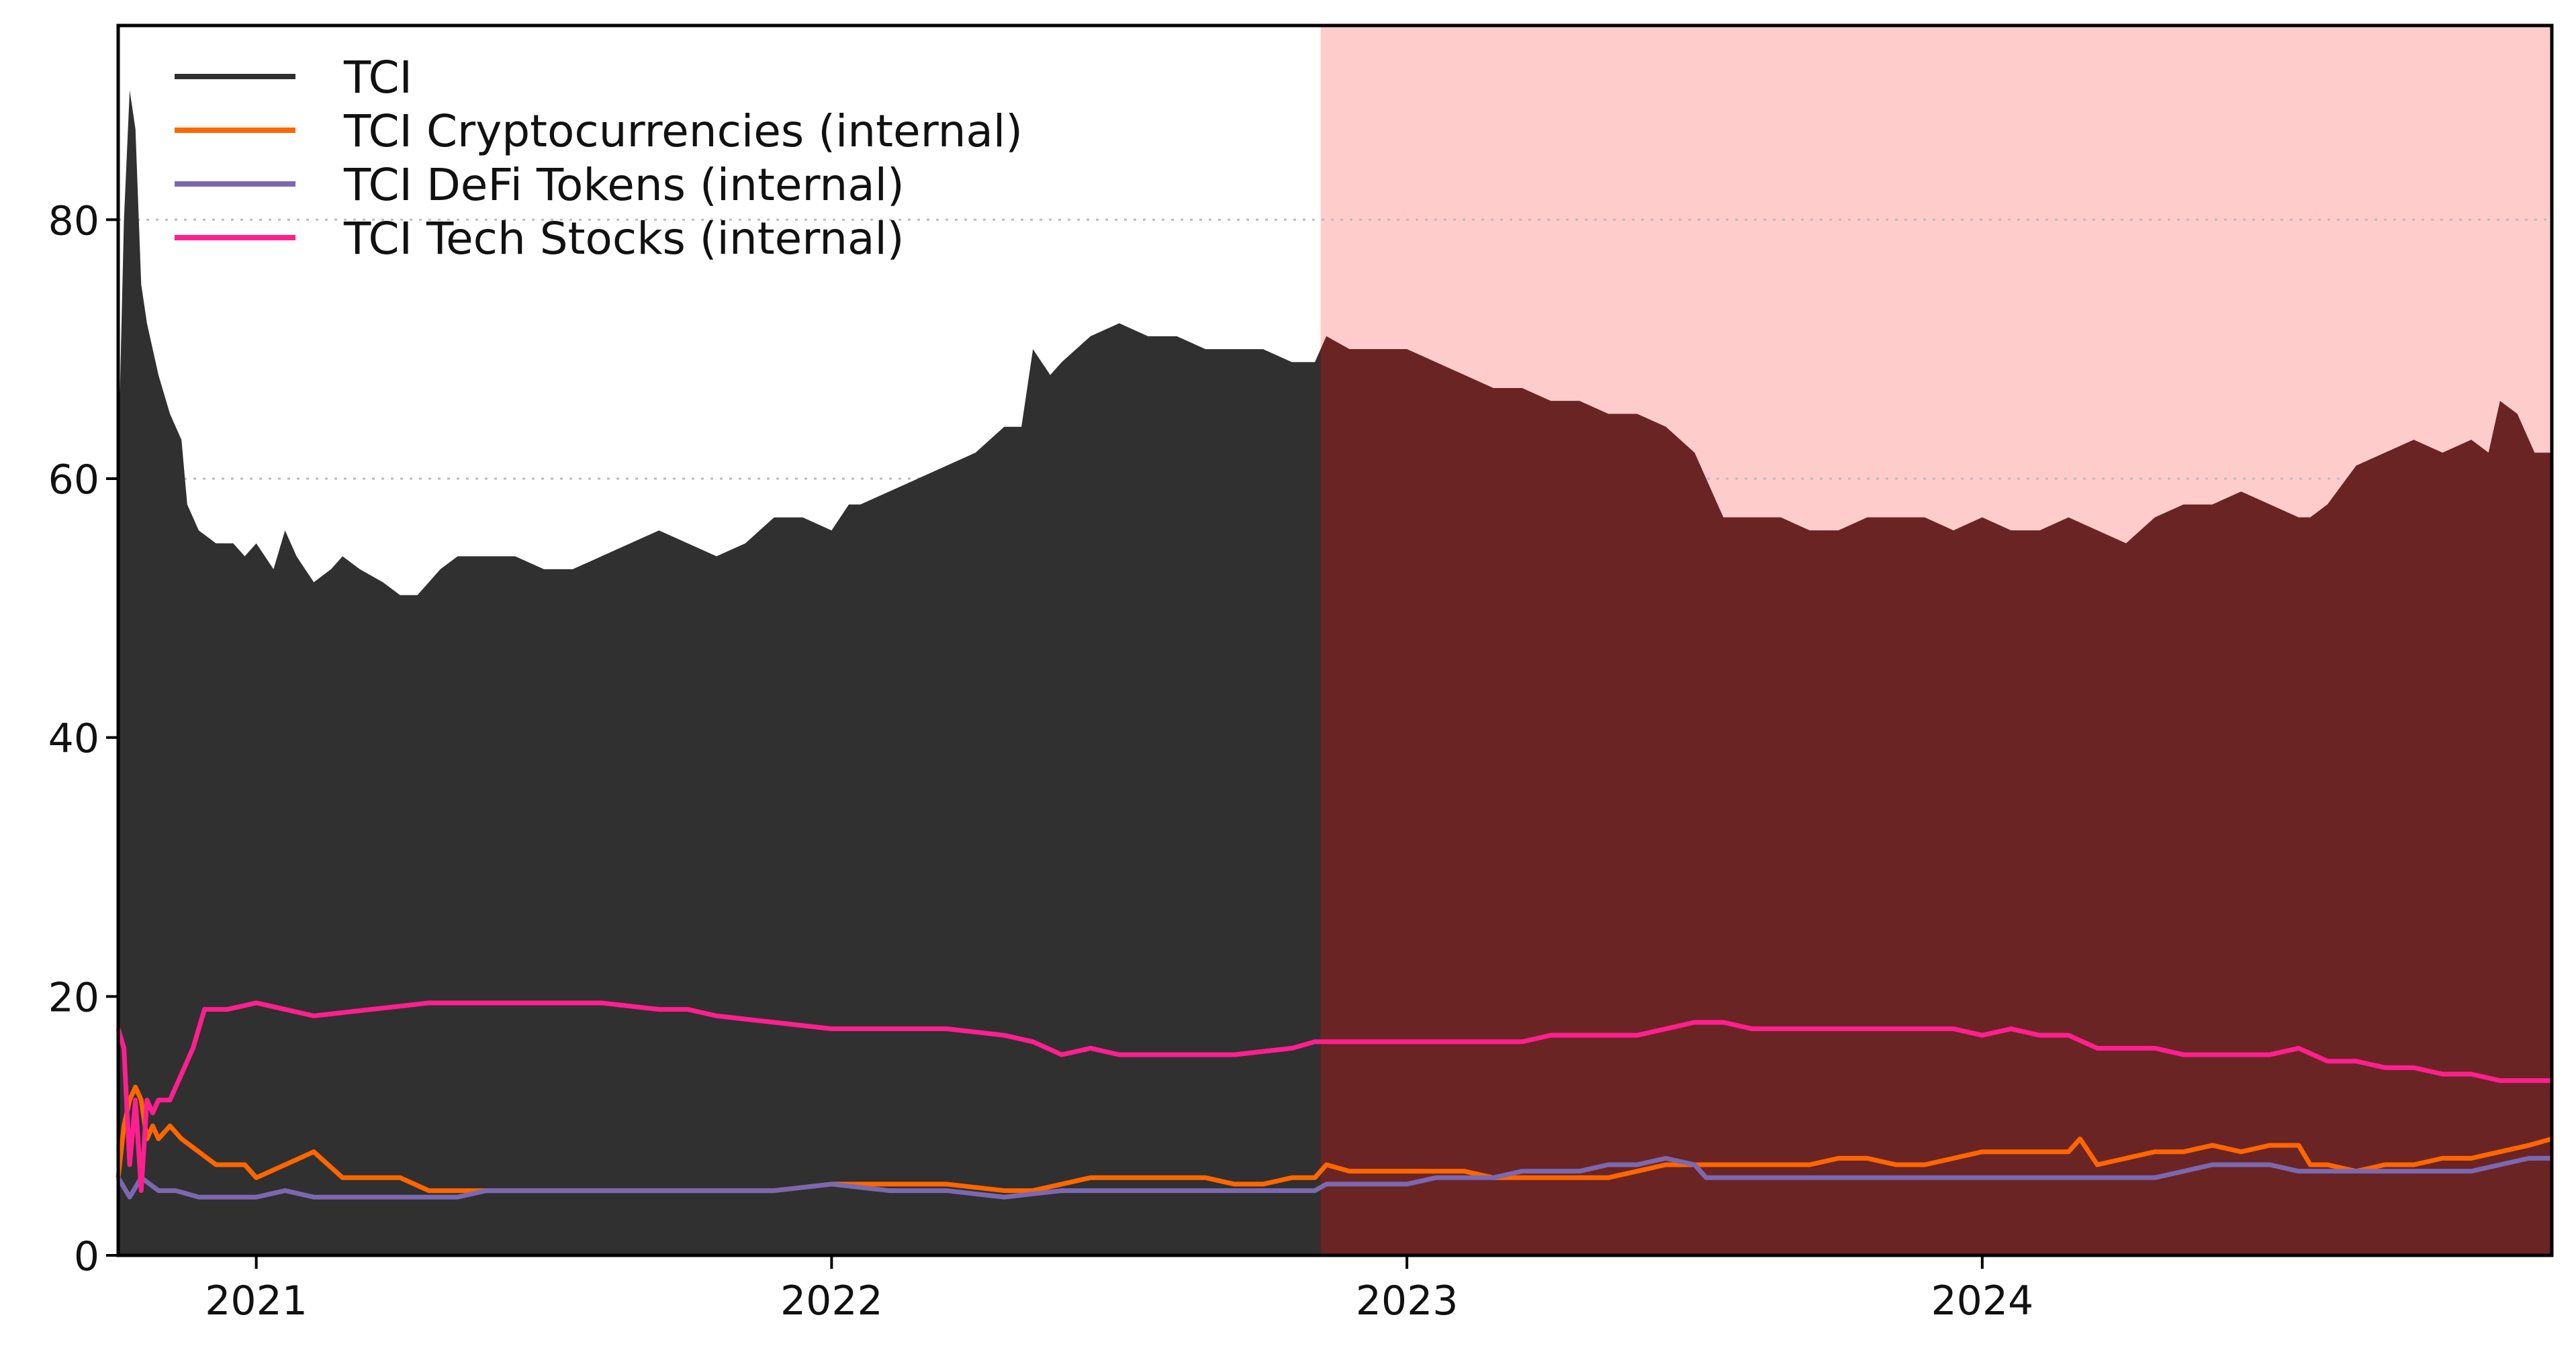  Describe the element at coordinates (73, 739) in the screenshot. I see `y-tick-label-40: 40` at that location.